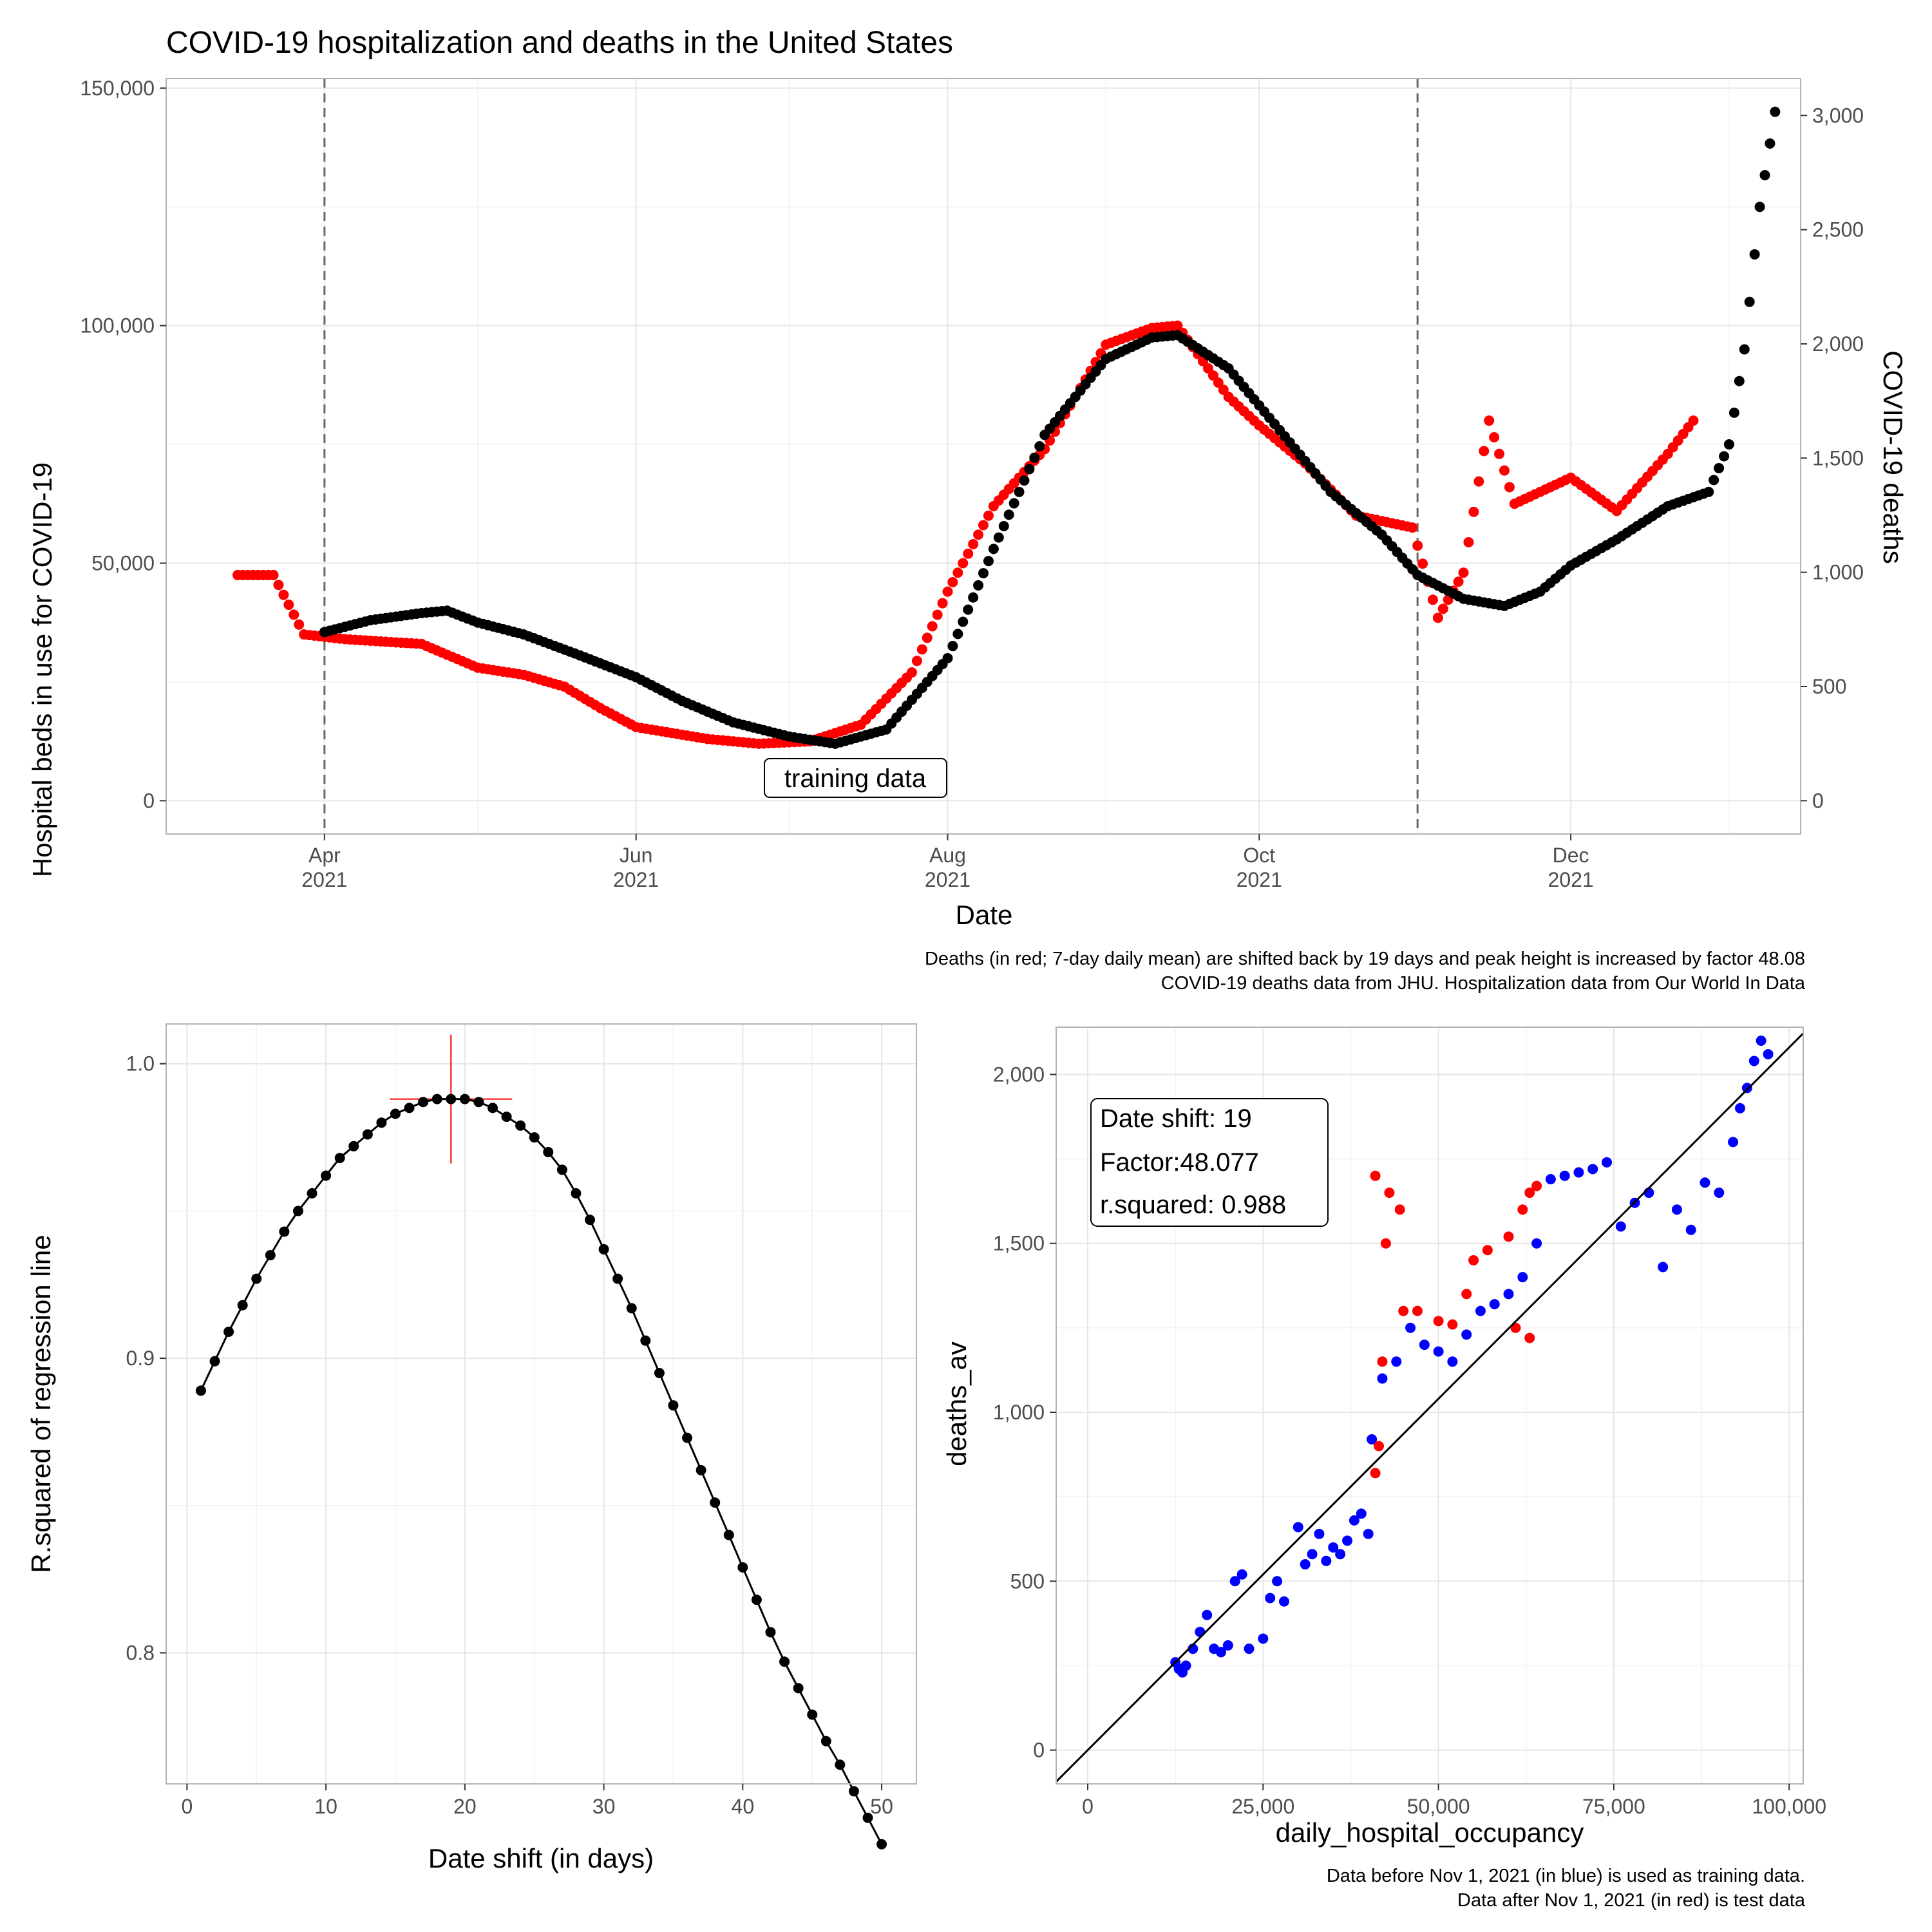  Describe the element at coordinates (984, 915) in the screenshot. I see `top-x-axis-title: Date` at that location.